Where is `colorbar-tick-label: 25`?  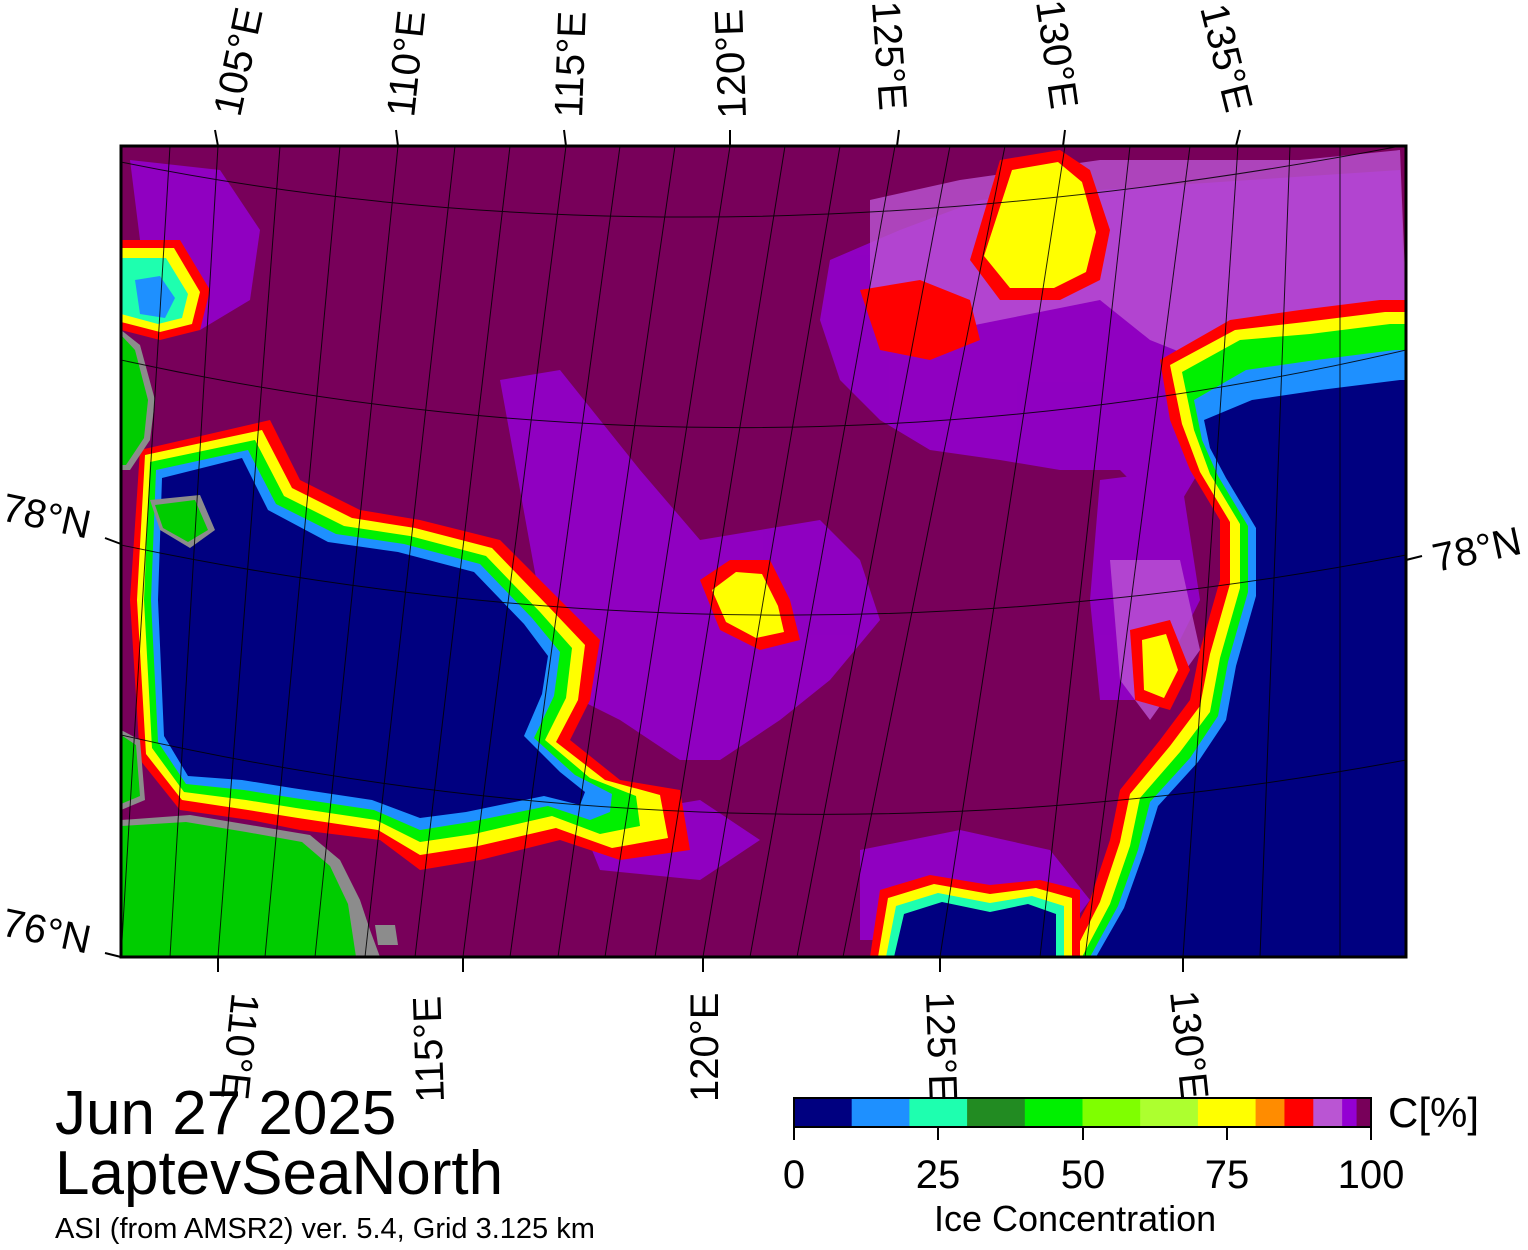
colorbar-tick-label: 25 is located at coordinates (938, 1175).